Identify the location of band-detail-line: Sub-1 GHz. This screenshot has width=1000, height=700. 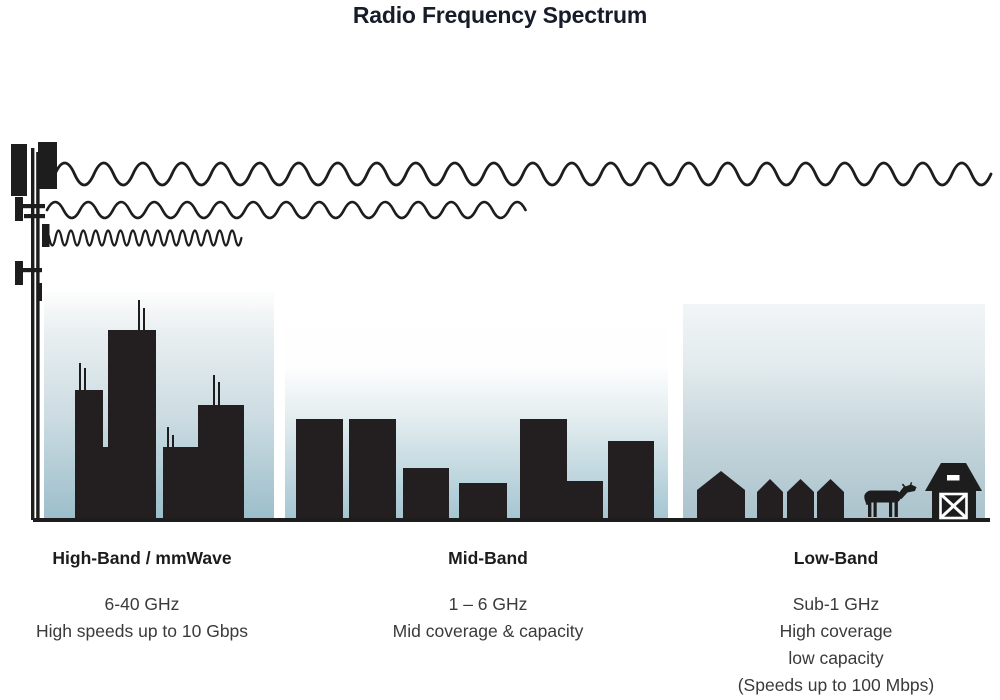
(836, 604).